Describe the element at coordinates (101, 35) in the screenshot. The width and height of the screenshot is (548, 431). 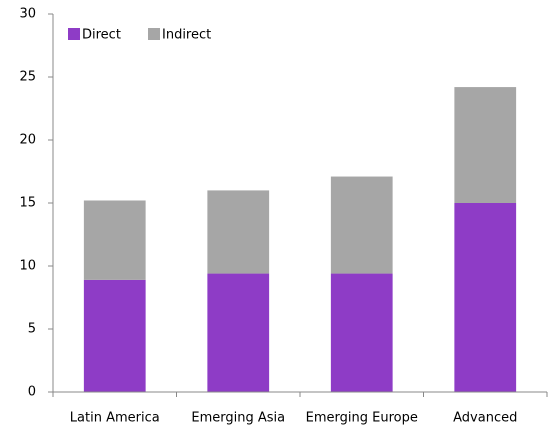
I see `legend-label: Direct` at that location.